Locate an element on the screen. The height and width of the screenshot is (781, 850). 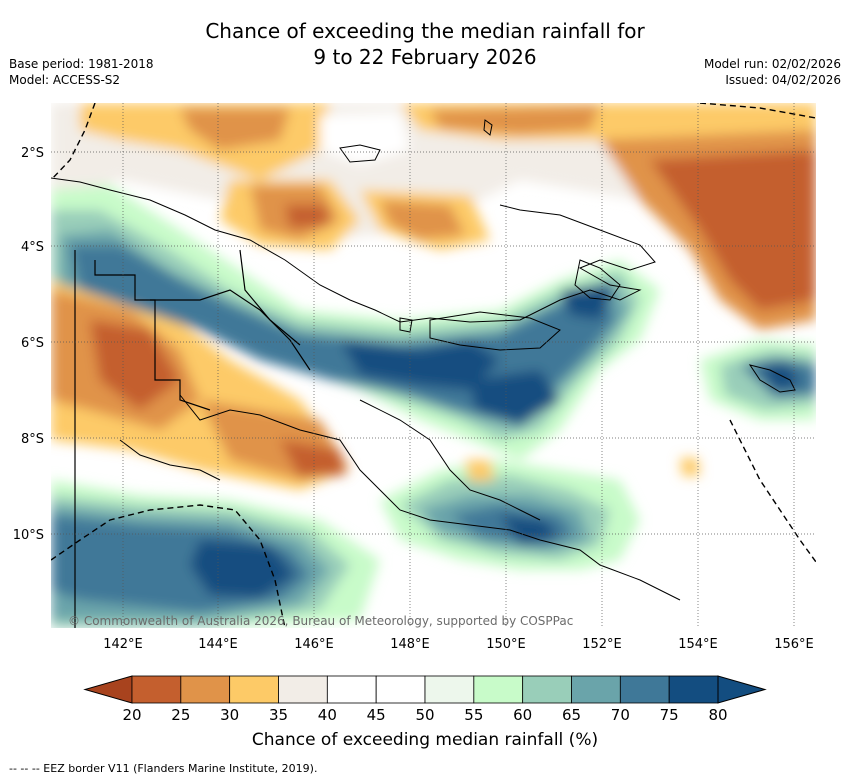
colorbar-tick-label: 35 is located at coordinates (278, 715).